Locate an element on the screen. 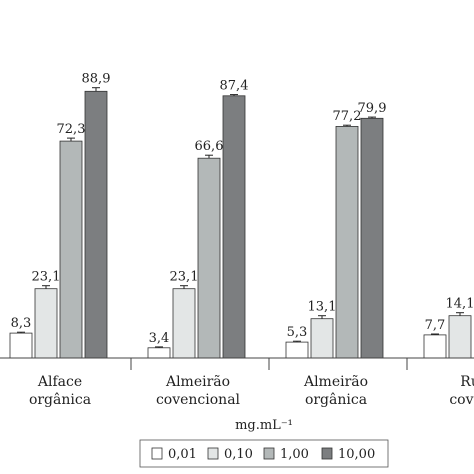 Image resolution: width=474 pixels, height=474 pixels. data-label: 7,7 is located at coordinates (435, 325).